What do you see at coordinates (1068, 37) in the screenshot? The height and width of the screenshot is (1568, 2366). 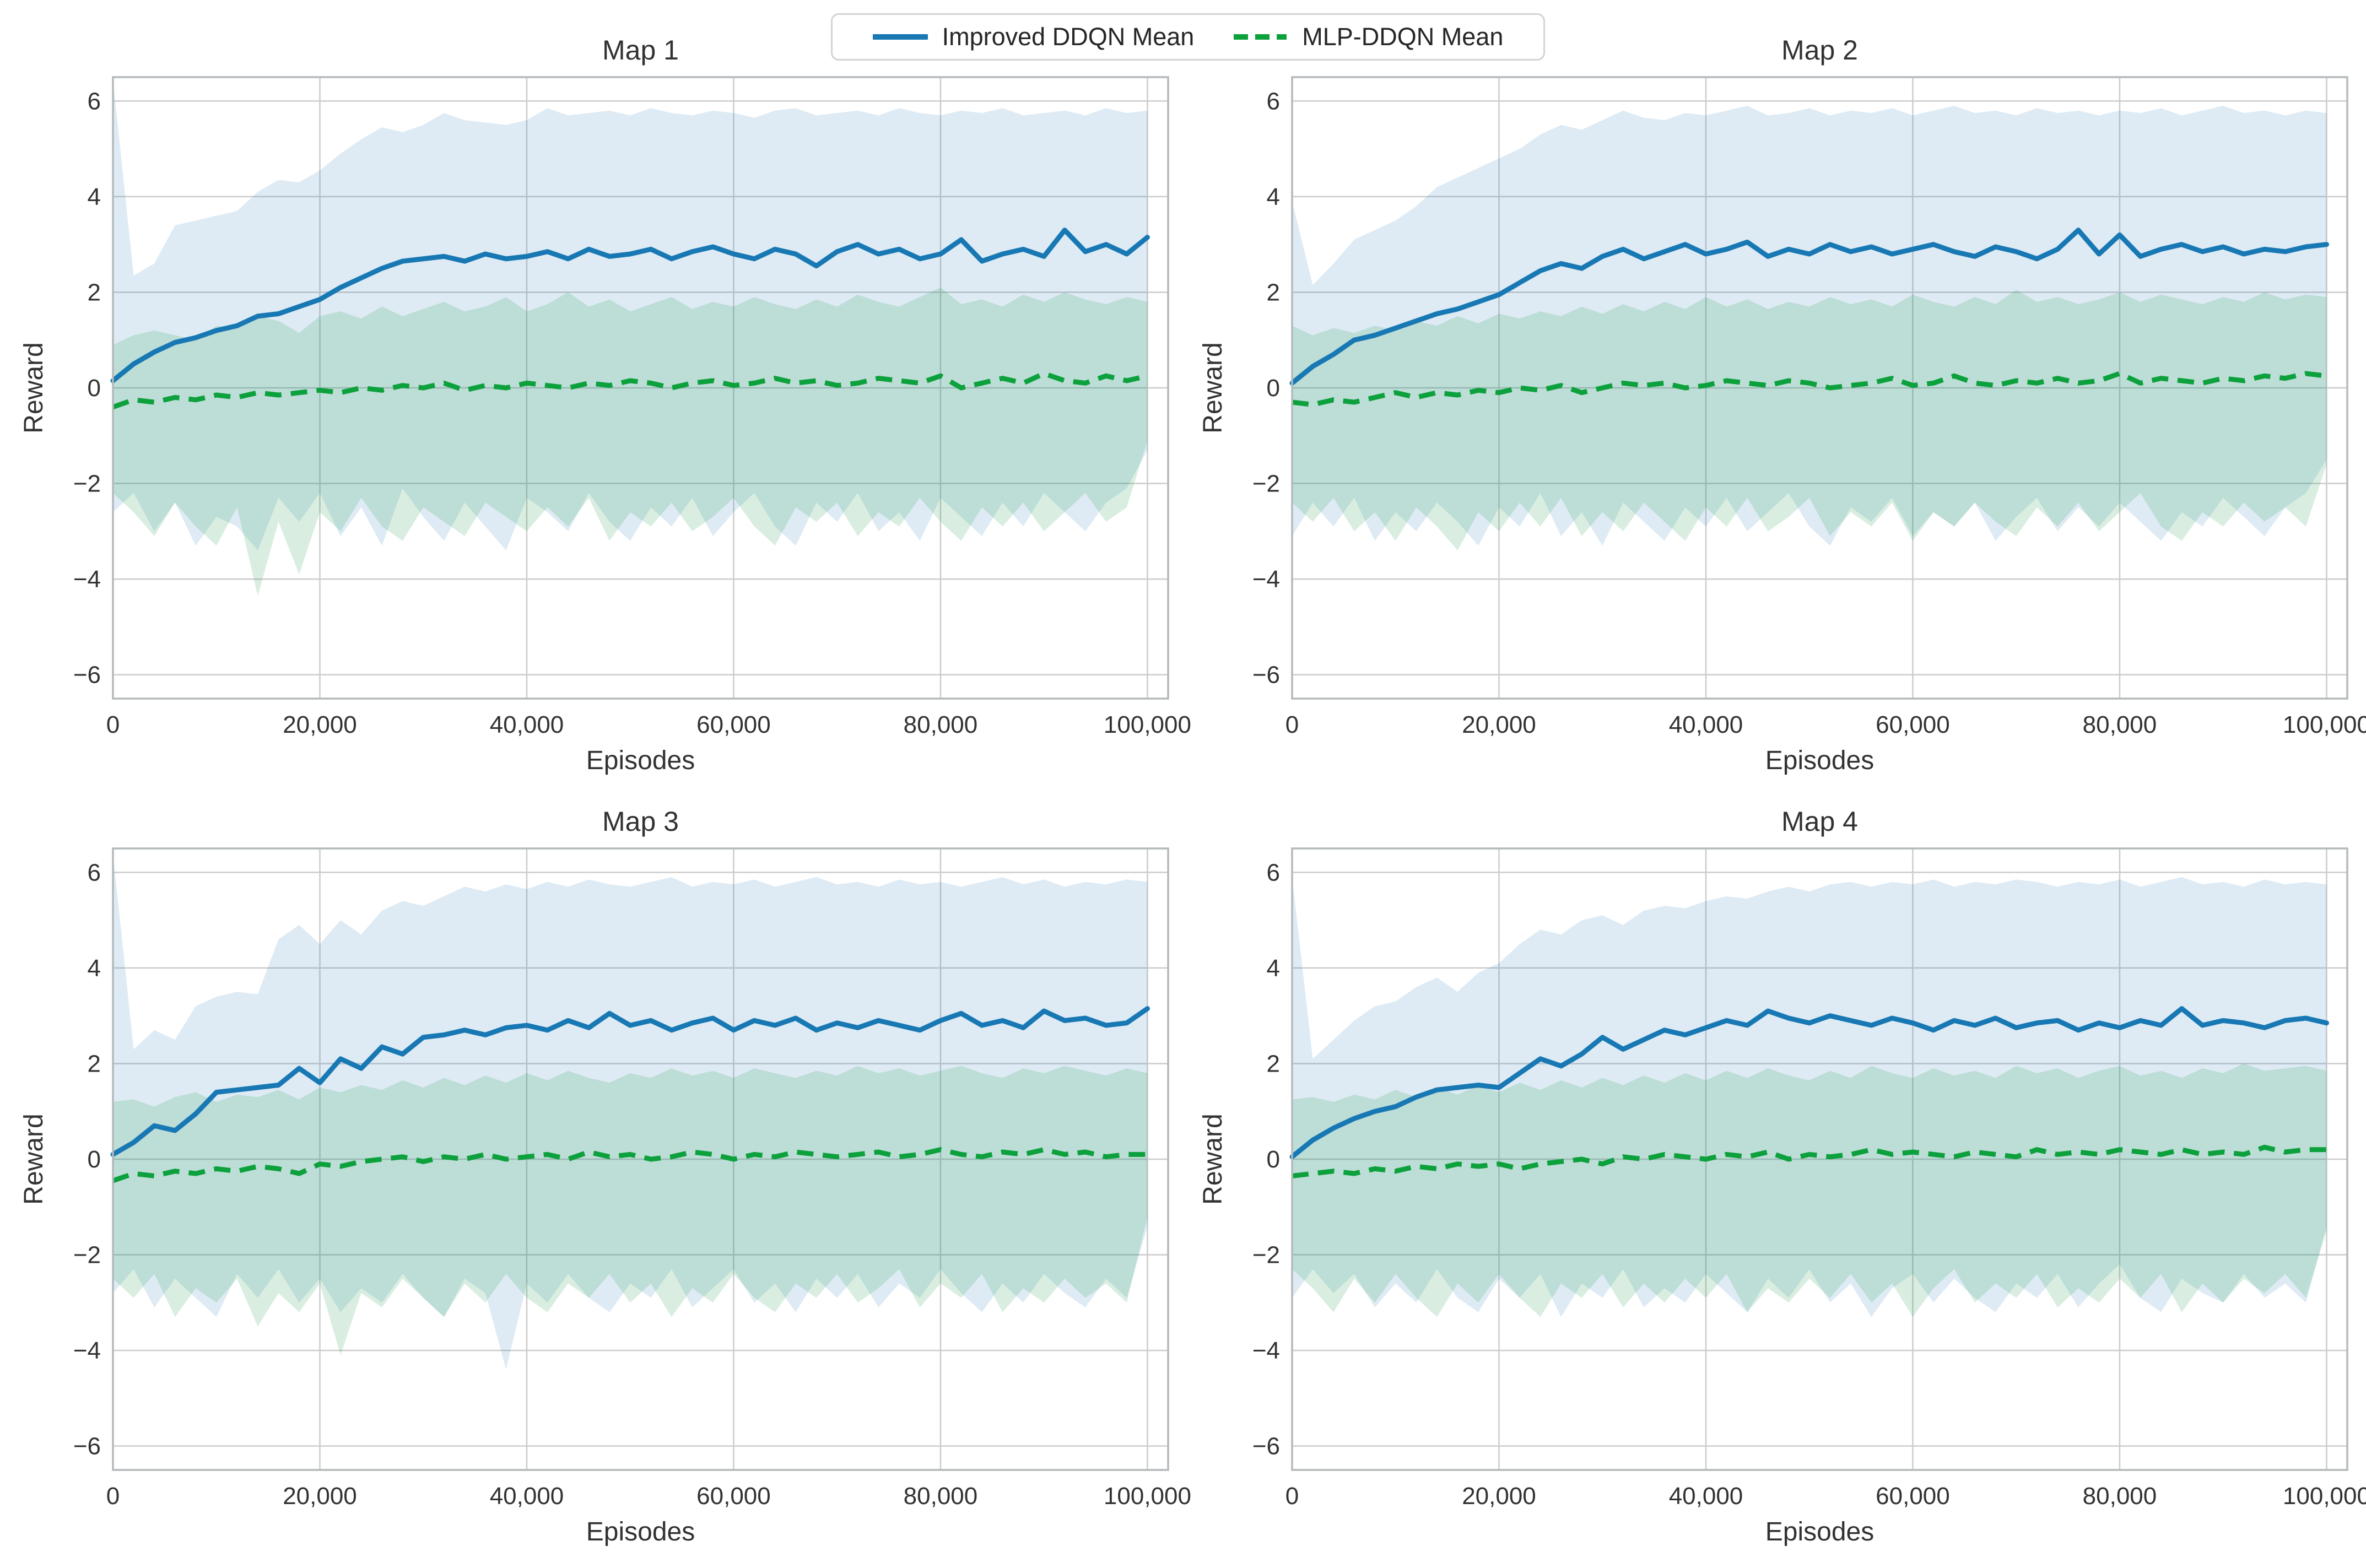 I see `legend-label-improved-ddqn: Improved DDQN Mean` at bounding box center [1068, 37].